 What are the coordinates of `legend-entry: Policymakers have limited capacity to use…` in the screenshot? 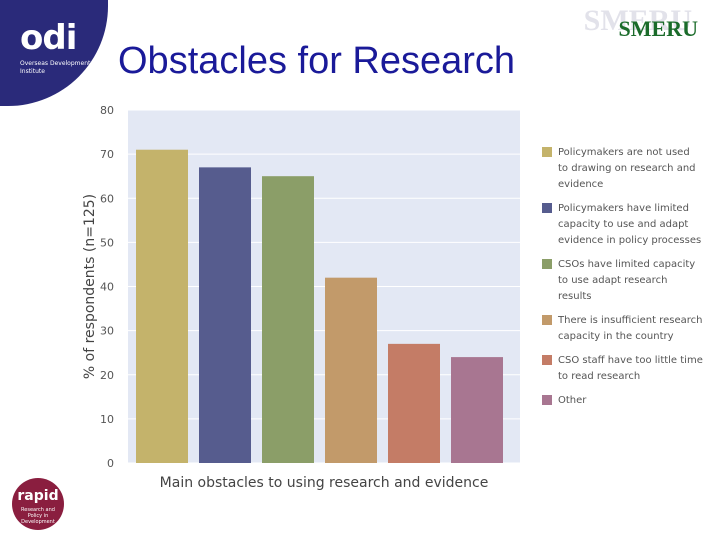 It's located at (629, 224).